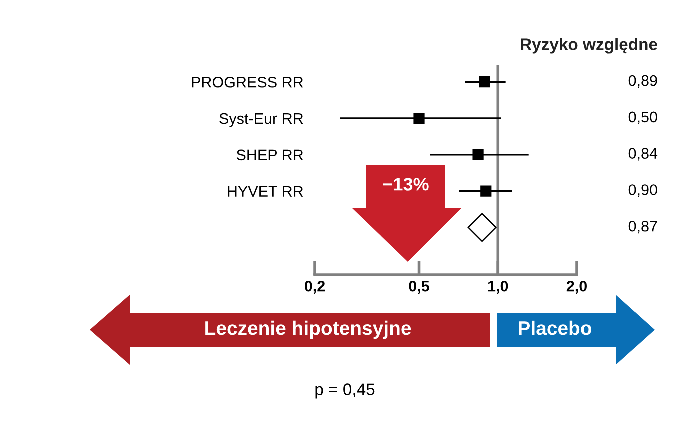 The image size is (678, 441). Describe the element at coordinates (643, 227) in the screenshot. I see `text: 0,87` at that location.